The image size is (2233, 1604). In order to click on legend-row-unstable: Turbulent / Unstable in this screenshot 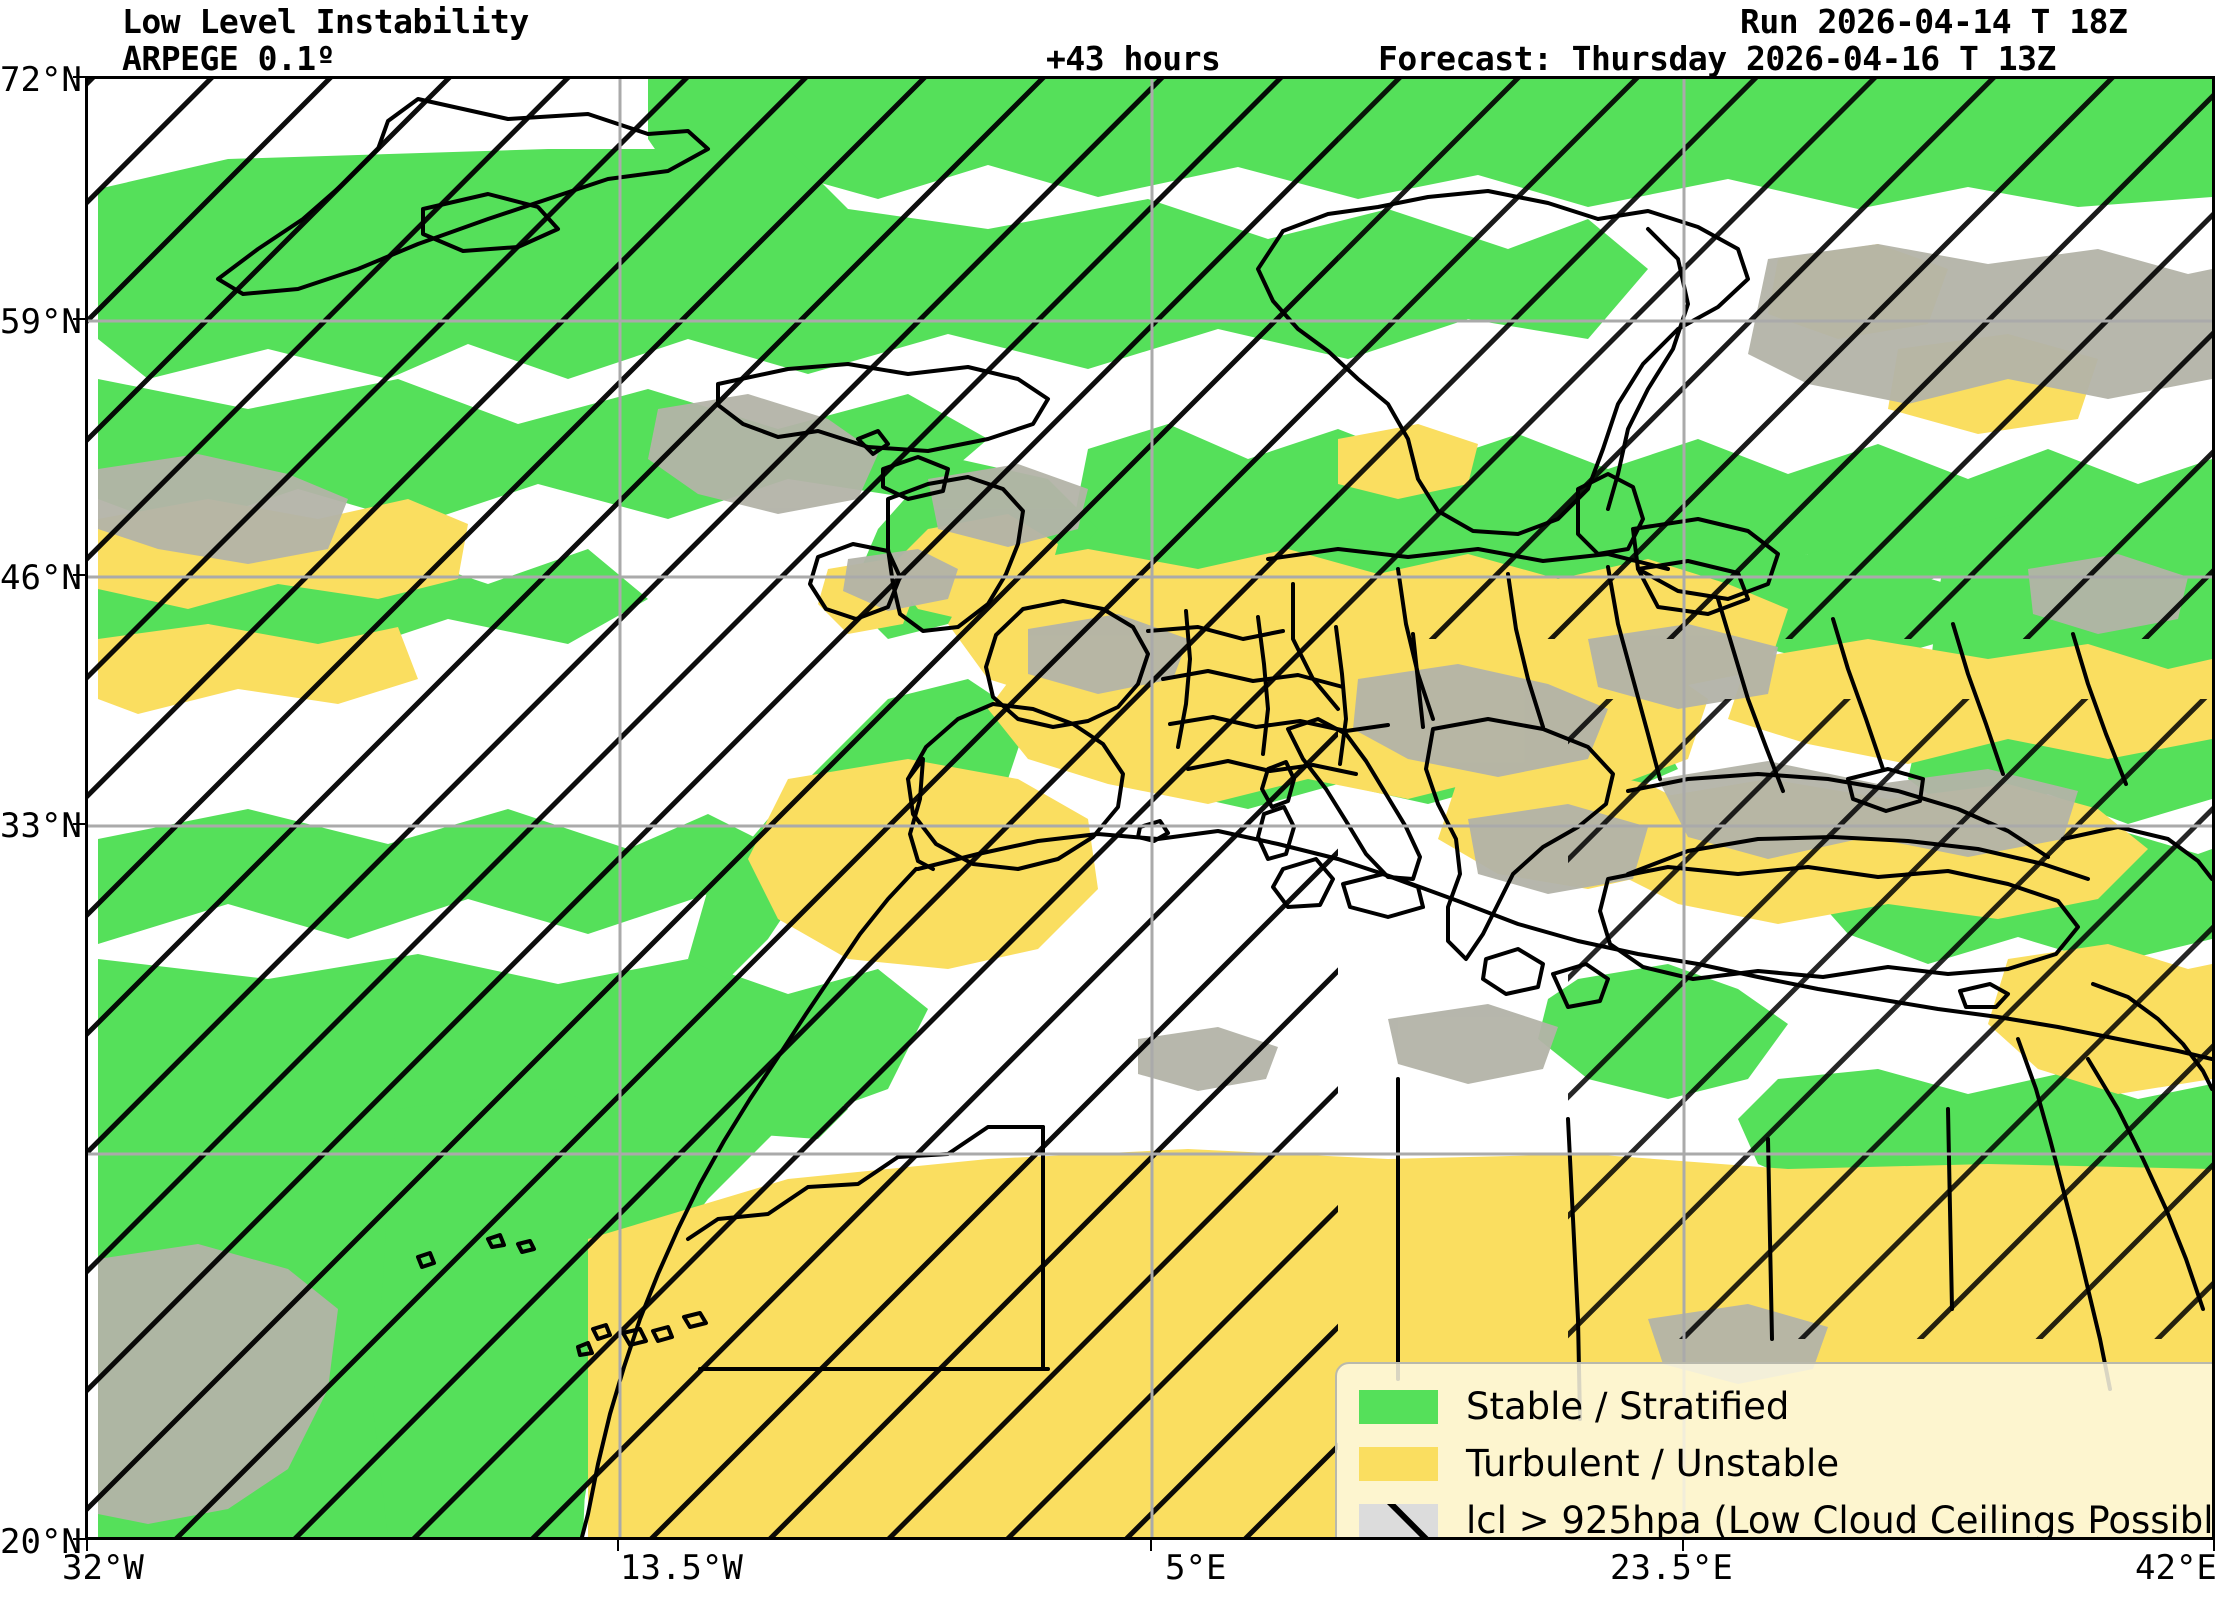, I will do `click(1785, 1463)`.